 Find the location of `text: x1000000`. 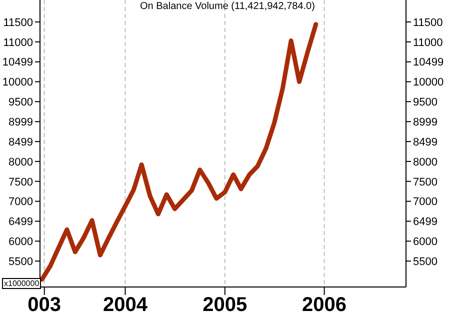

text: x1000000 is located at coordinates (22, 283).